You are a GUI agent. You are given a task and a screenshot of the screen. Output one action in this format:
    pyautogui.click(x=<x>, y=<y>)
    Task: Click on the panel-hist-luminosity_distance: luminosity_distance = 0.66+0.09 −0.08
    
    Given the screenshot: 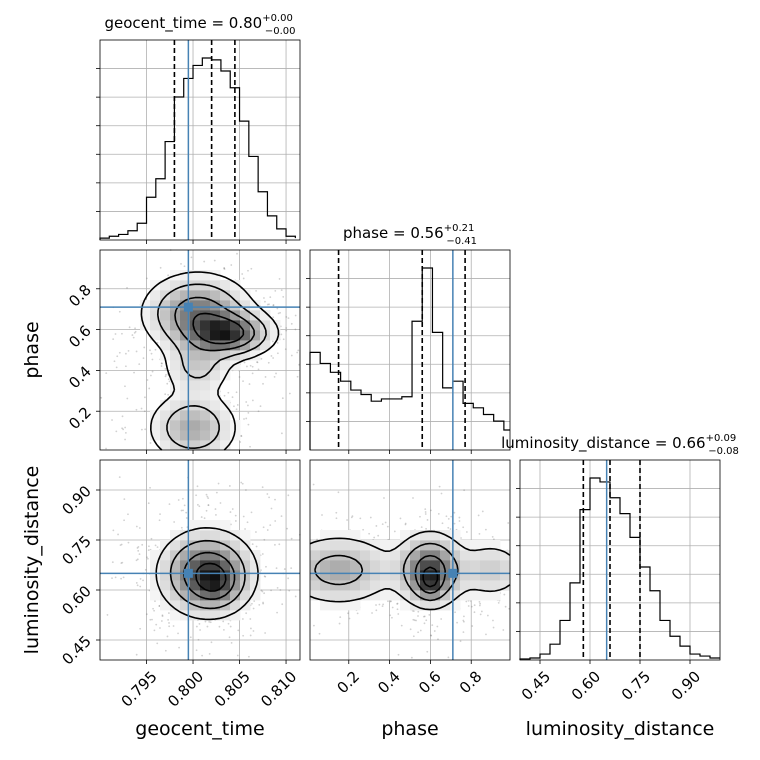 What is the action you would take?
    pyautogui.click(x=620, y=547)
    